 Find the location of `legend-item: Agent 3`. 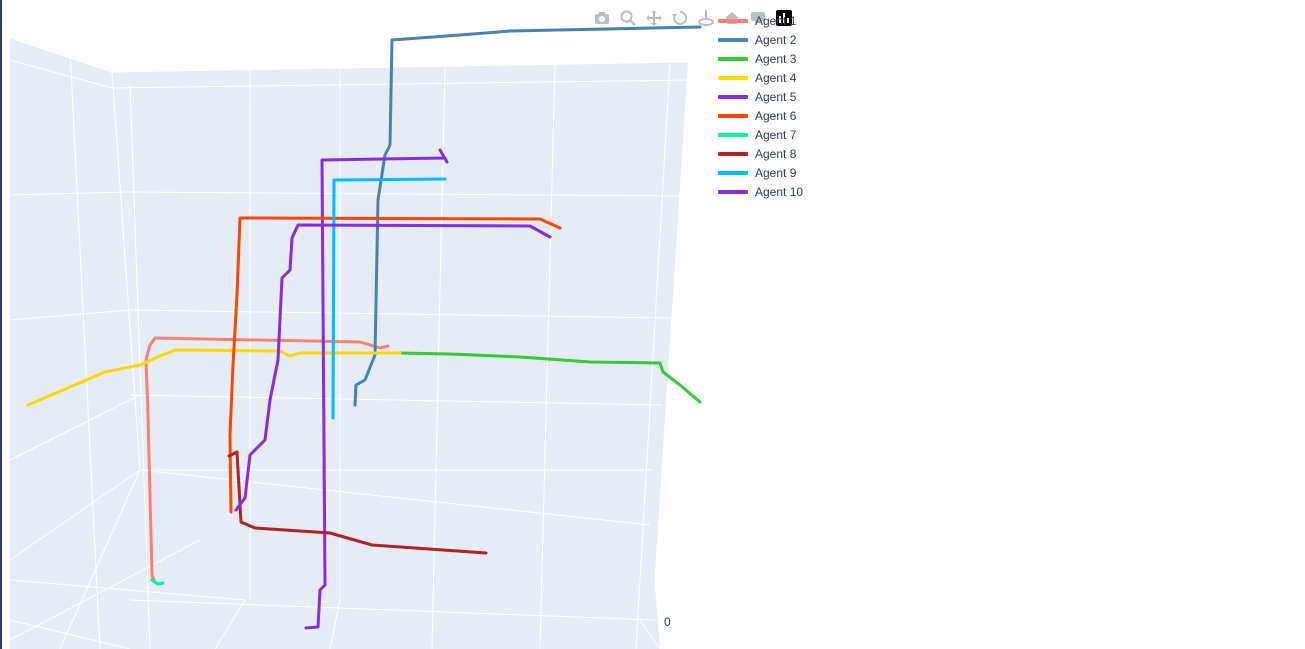

legend-item: Agent 3 is located at coordinates (760, 58).